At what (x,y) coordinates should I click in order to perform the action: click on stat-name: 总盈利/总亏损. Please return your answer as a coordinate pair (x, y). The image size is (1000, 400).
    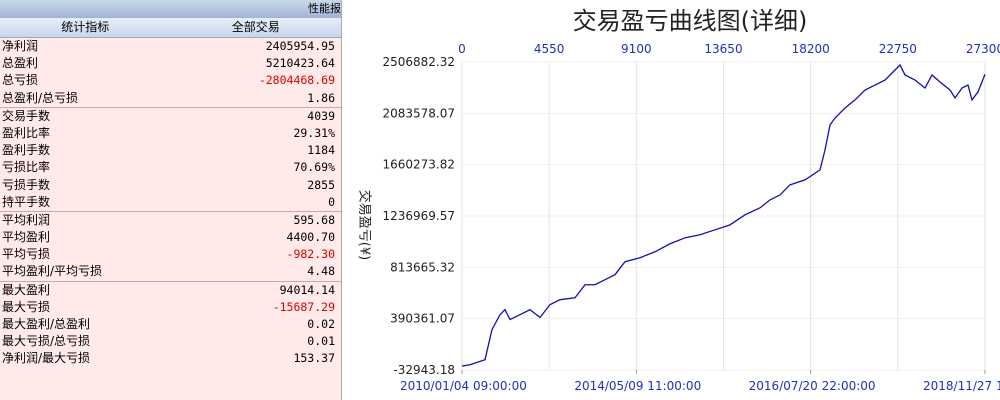
    Looking at the image, I should click on (40, 97).